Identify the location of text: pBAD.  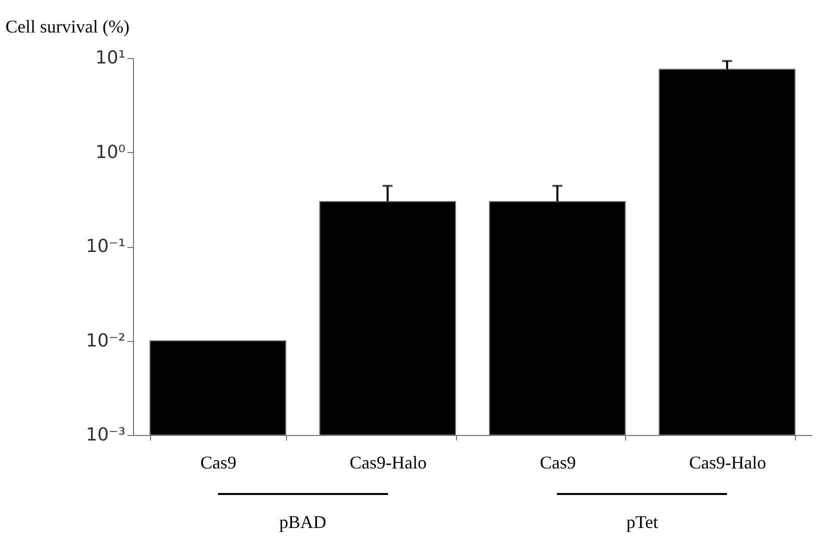
(302, 522).